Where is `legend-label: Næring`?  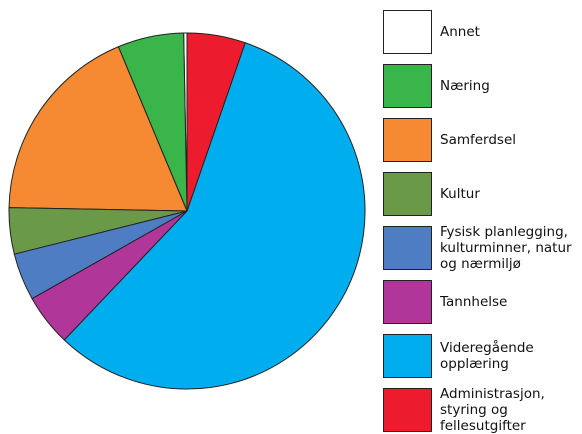
legend-label: Næring is located at coordinates (465, 86).